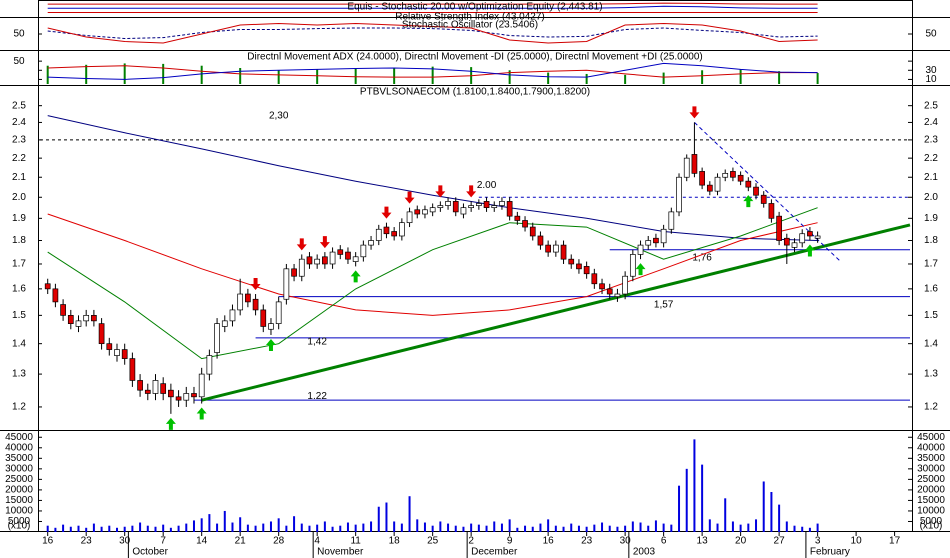 This screenshot has width=950, height=558. What do you see at coordinates (931, 490) in the screenshot?
I see `y-tick-label: 20000` at bounding box center [931, 490].